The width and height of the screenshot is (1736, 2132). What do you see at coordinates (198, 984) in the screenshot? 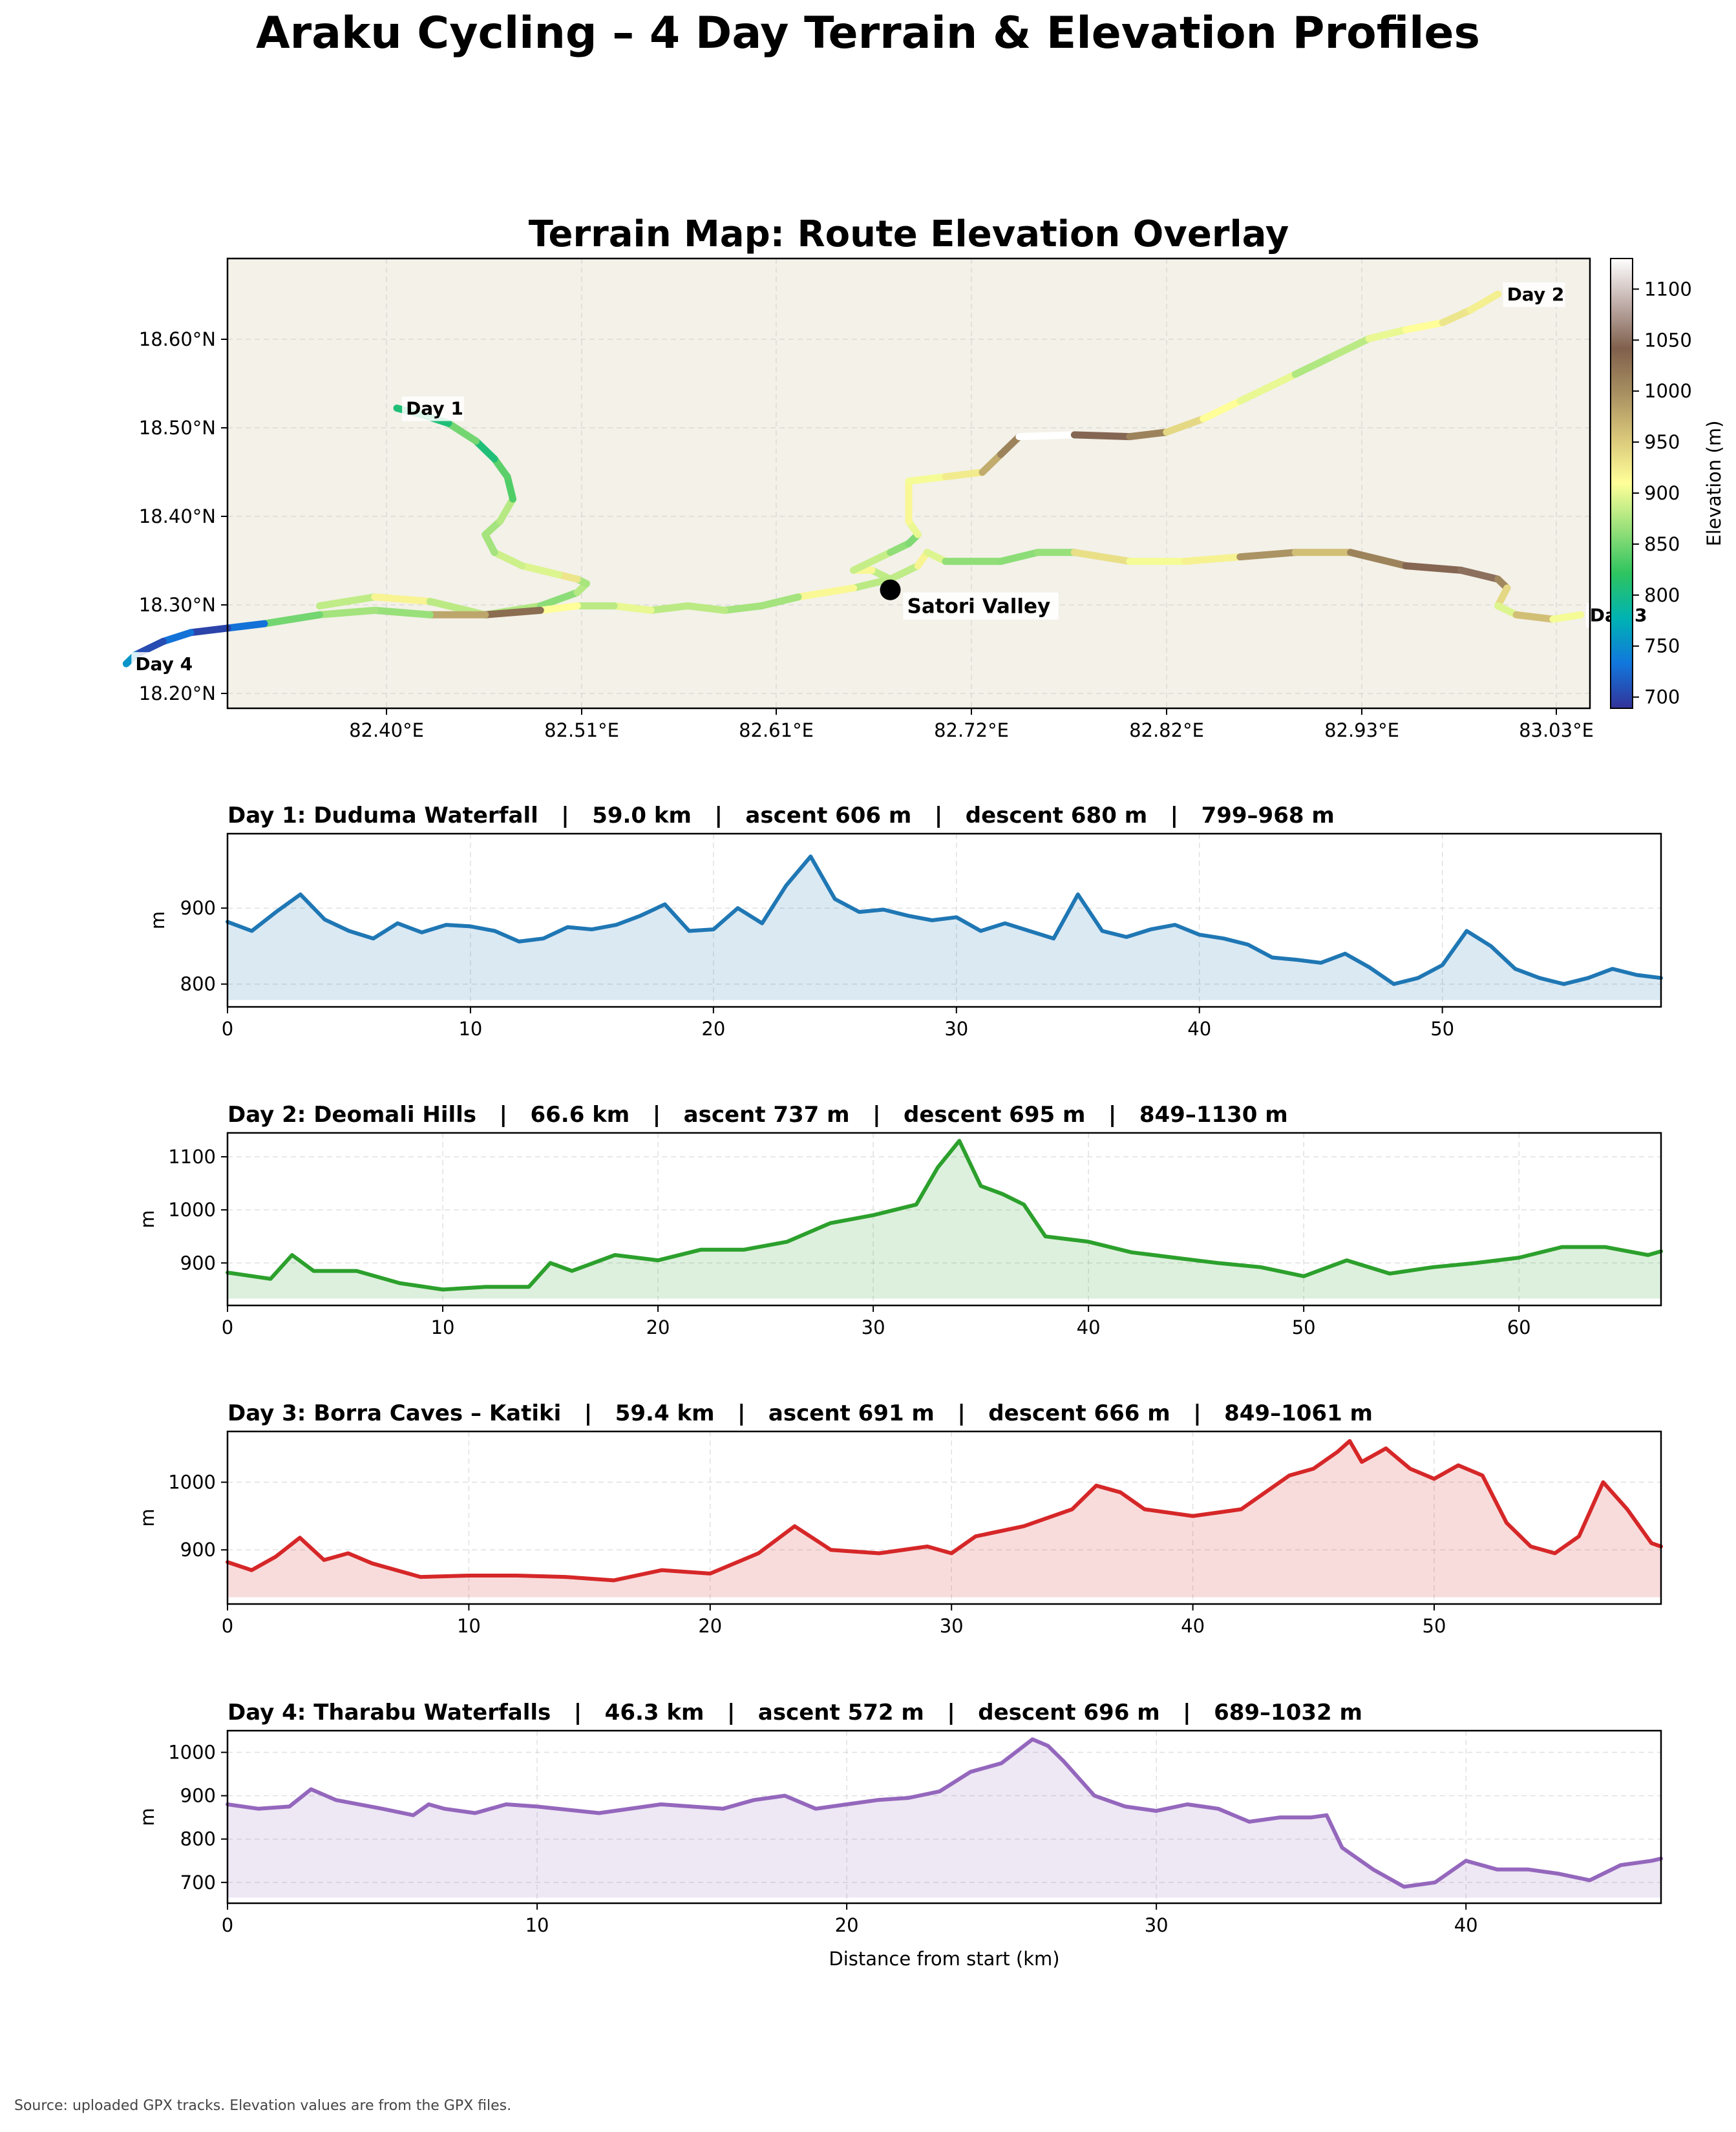
I see `profile-y-tick-label: 800` at bounding box center [198, 984].